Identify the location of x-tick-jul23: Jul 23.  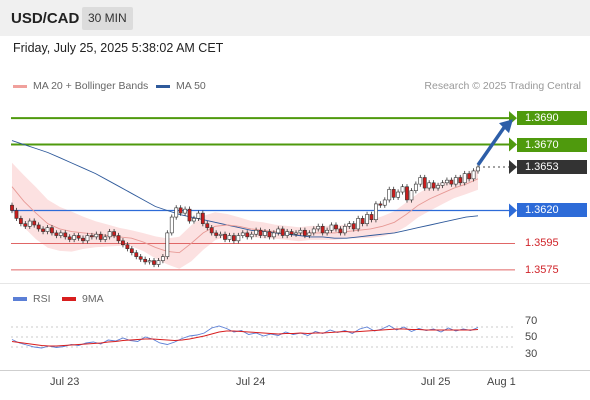
(65, 382).